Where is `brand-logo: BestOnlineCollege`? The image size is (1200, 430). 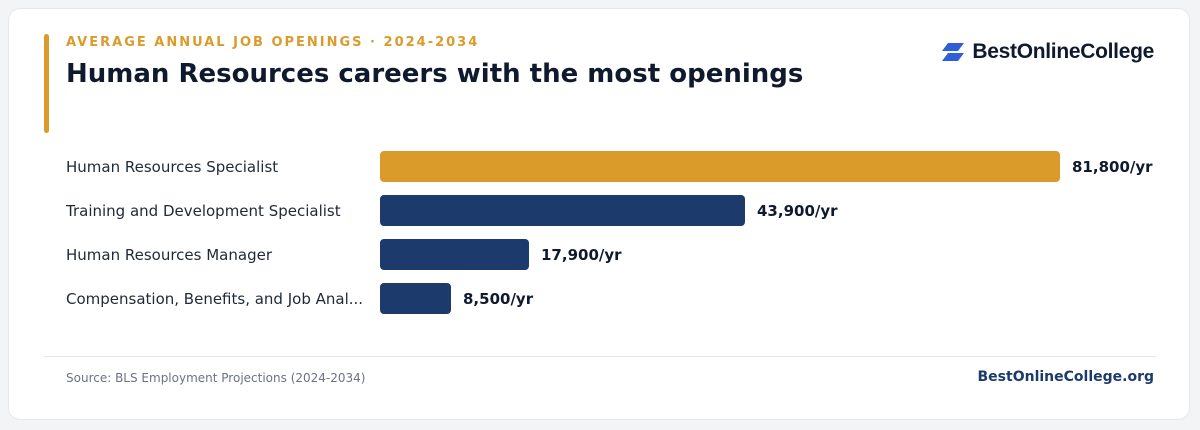
brand-logo: BestOnlineCollege is located at coordinates (1047, 52).